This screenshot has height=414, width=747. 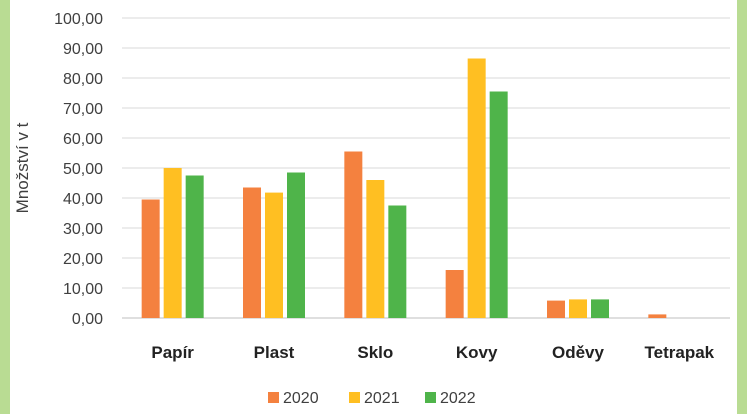 What do you see at coordinates (680, 352) in the screenshot?
I see `category-label: Tetrapak` at bounding box center [680, 352].